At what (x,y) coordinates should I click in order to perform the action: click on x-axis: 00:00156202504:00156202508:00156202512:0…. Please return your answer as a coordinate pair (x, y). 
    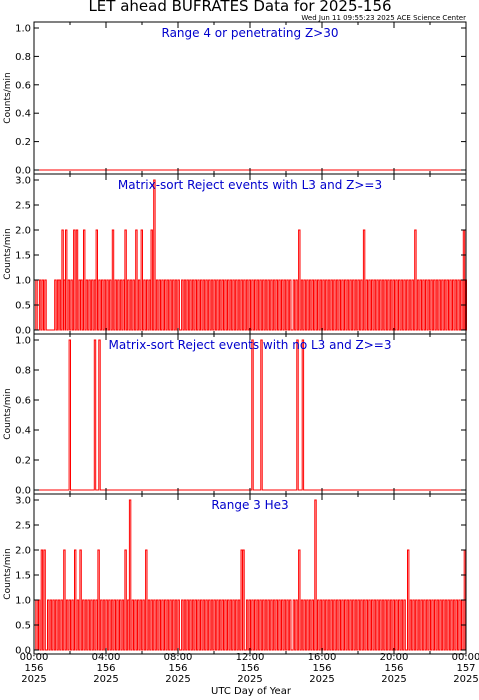
    Looking at the image, I should click on (249, 668).